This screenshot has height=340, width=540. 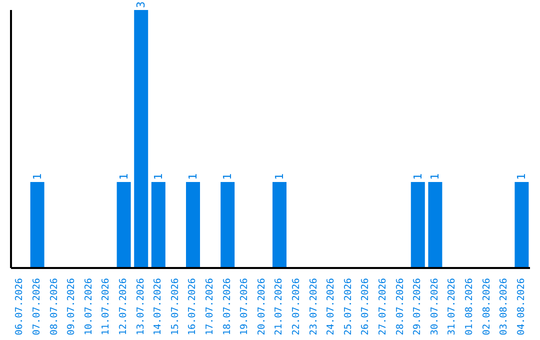 What do you see at coordinates (434, 307) in the screenshot?
I see `x-tick-label: 30.07.2026` at bounding box center [434, 307].